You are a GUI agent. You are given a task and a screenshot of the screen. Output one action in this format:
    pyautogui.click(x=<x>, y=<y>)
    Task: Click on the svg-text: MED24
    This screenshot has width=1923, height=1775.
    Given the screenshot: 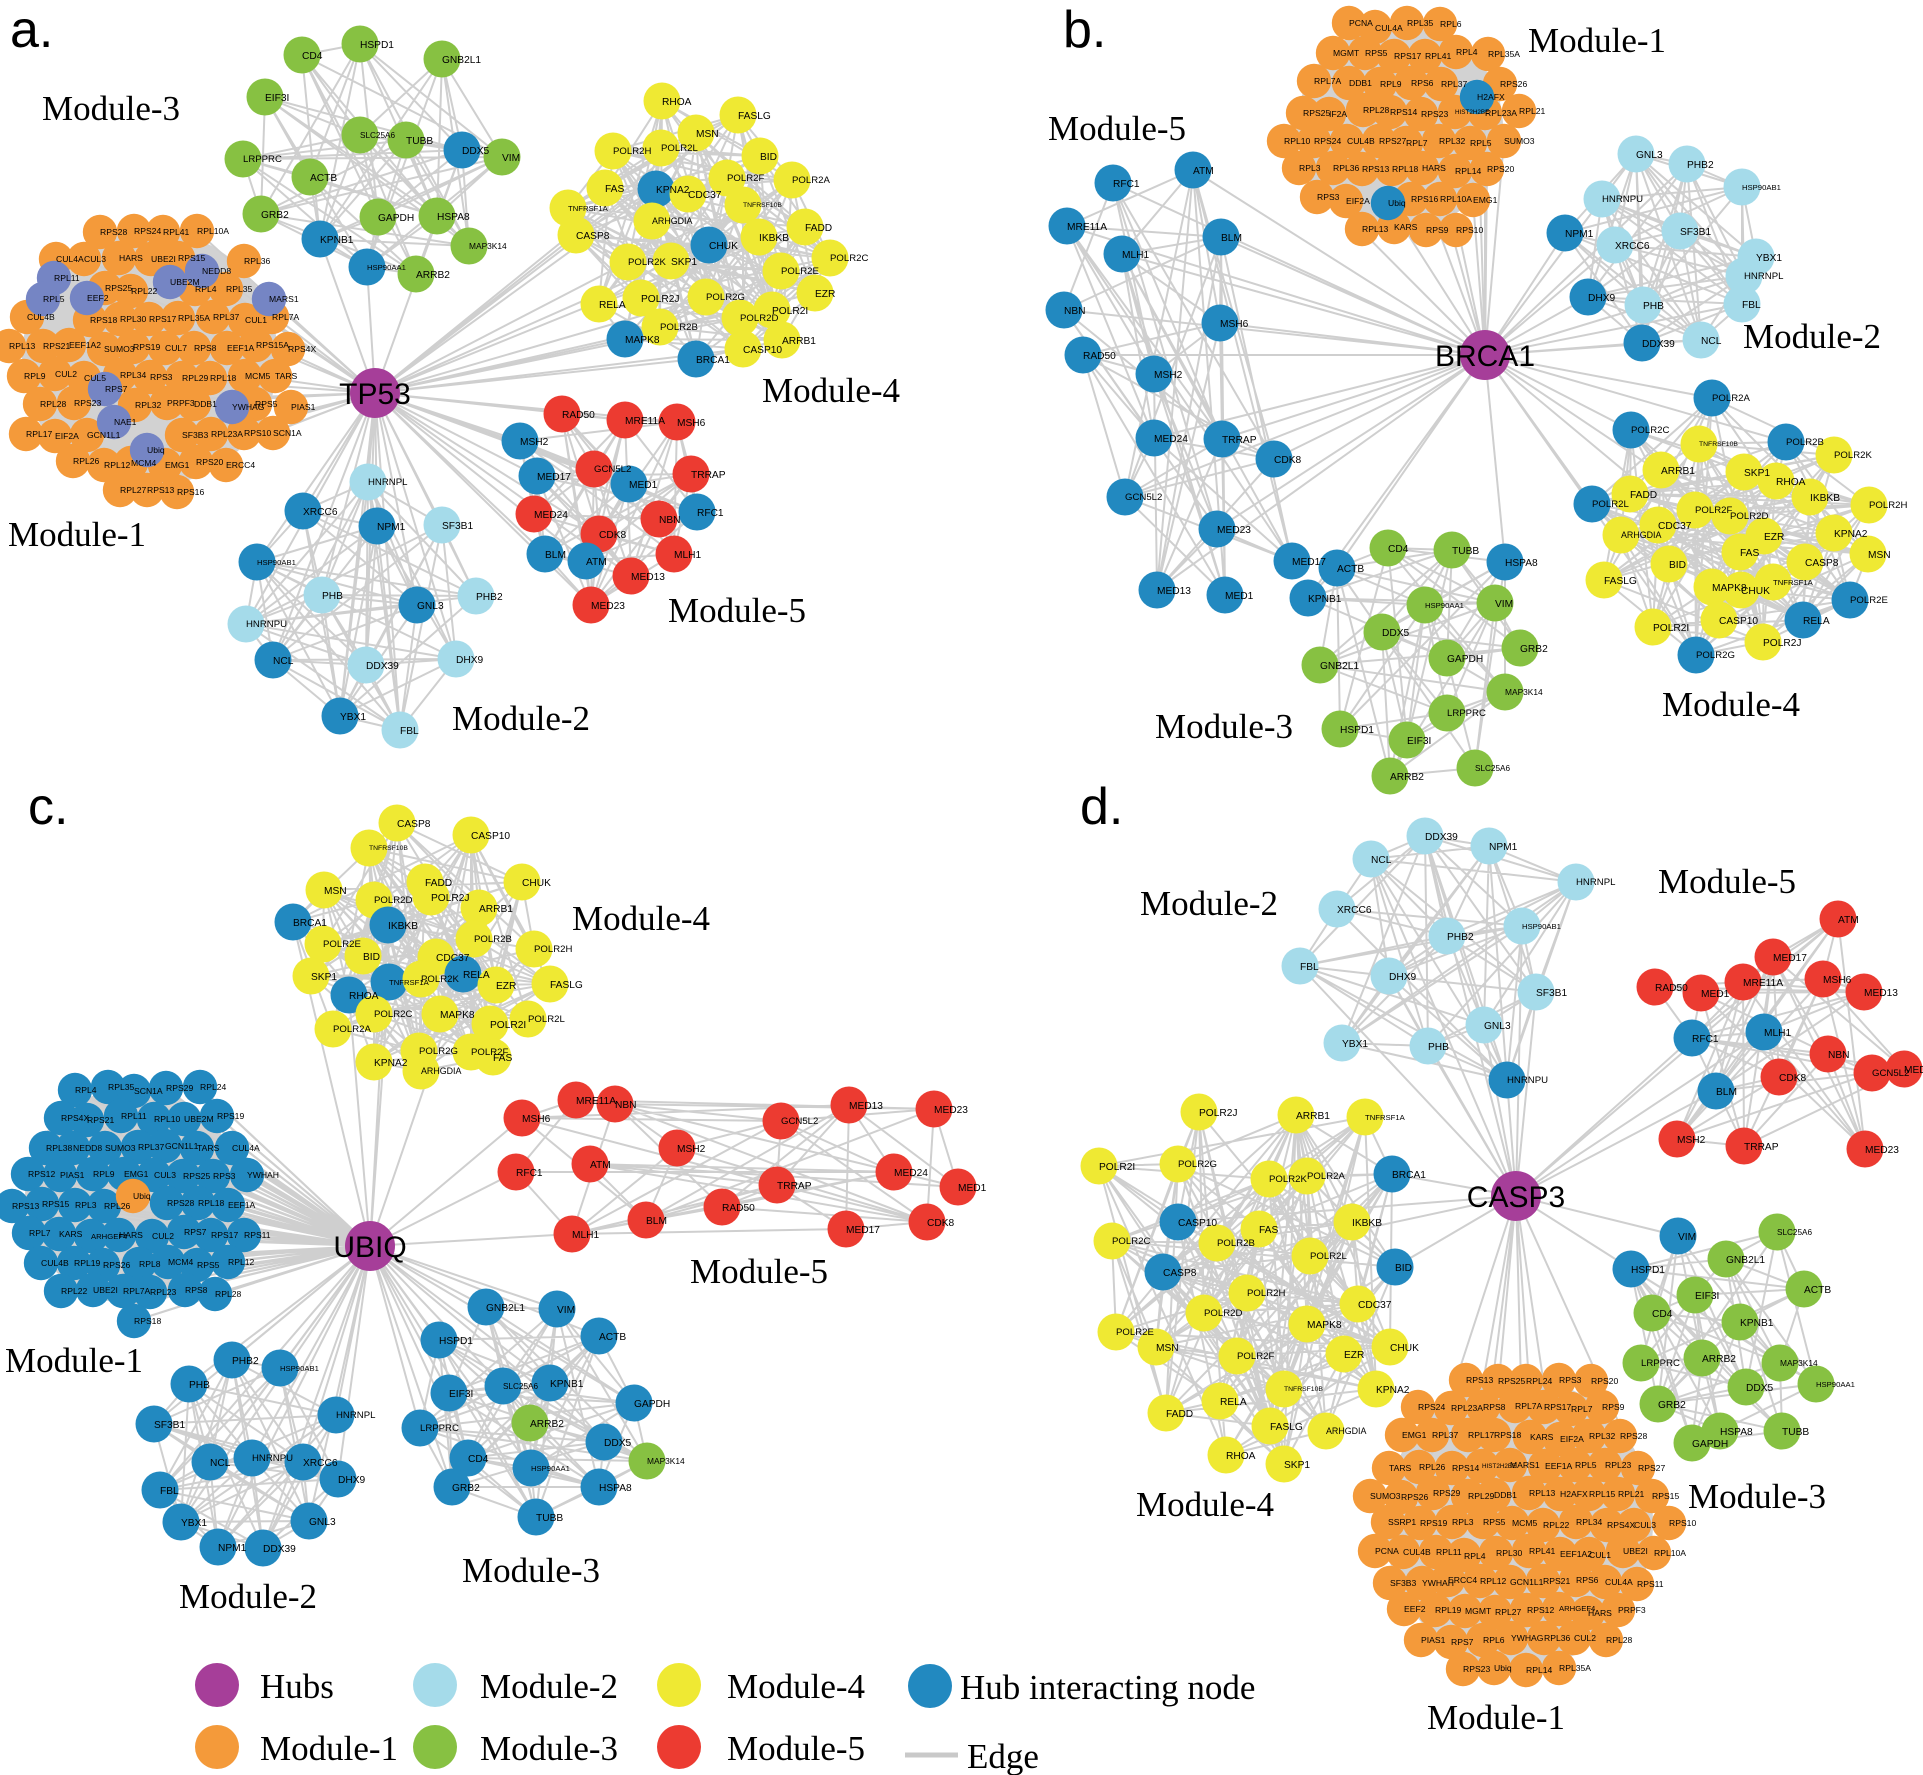 What is the action you would take?
    pyautogui.click(x=1913, y=1070)
    